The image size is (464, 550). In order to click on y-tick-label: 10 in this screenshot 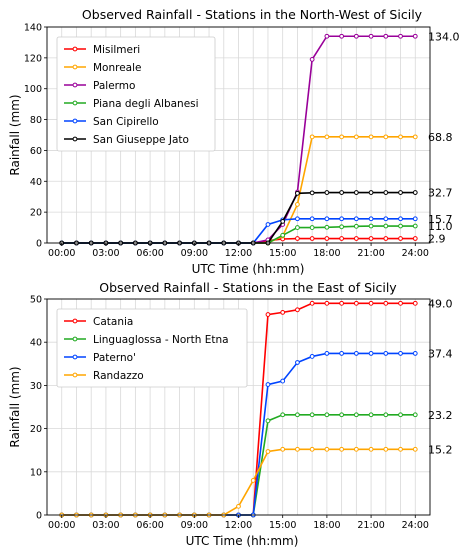, I will do `click(36, 472)`.